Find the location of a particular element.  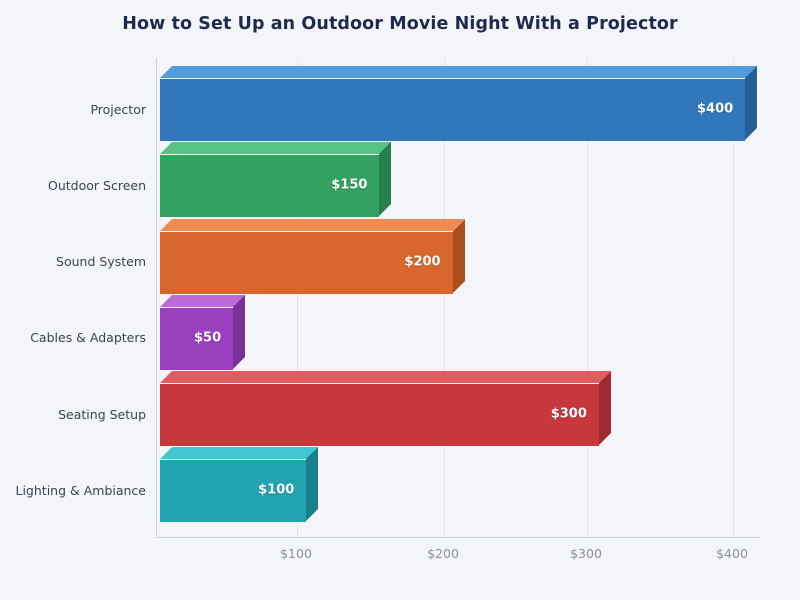

ytick-cables-adapters: Cables & Adapters is located at coordinates (73, 338).